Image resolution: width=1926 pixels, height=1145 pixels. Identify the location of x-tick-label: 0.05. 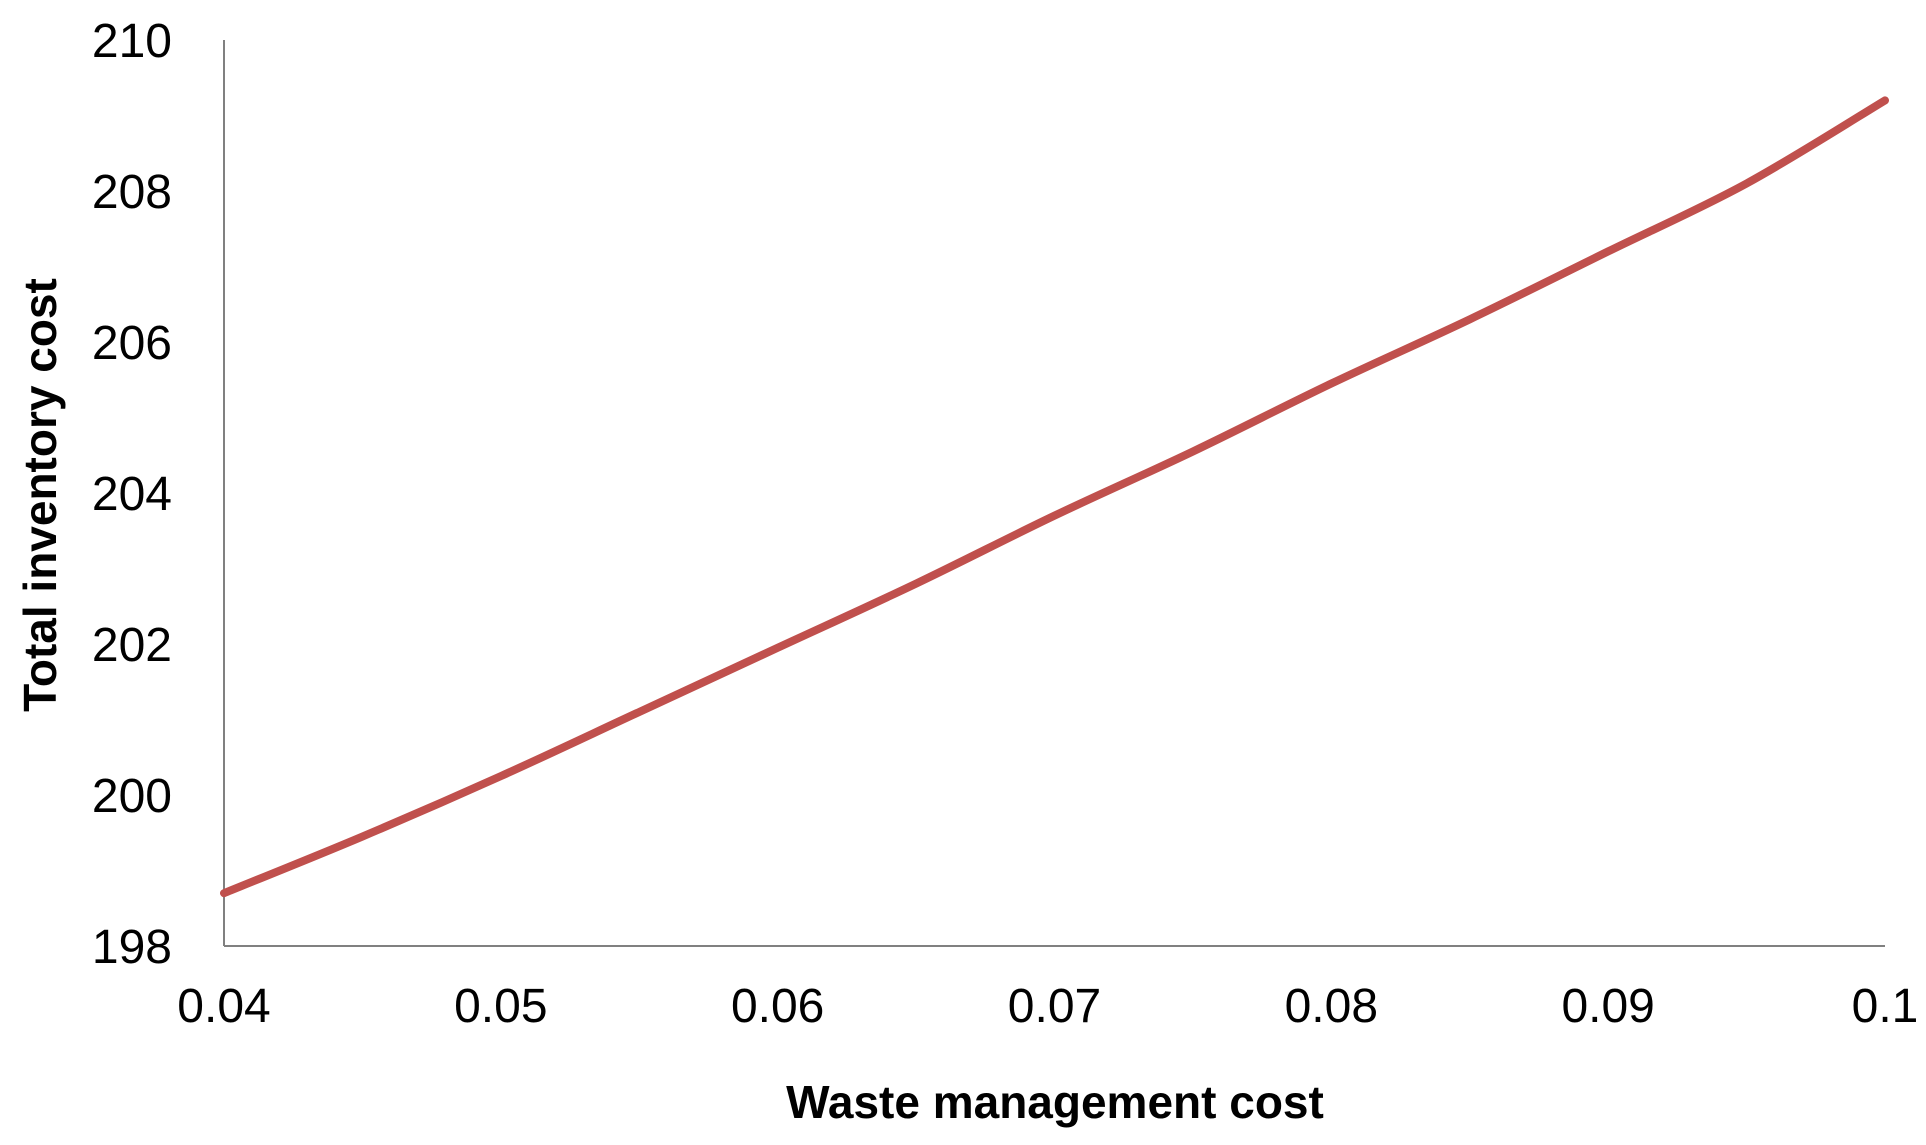
(500, 1006).